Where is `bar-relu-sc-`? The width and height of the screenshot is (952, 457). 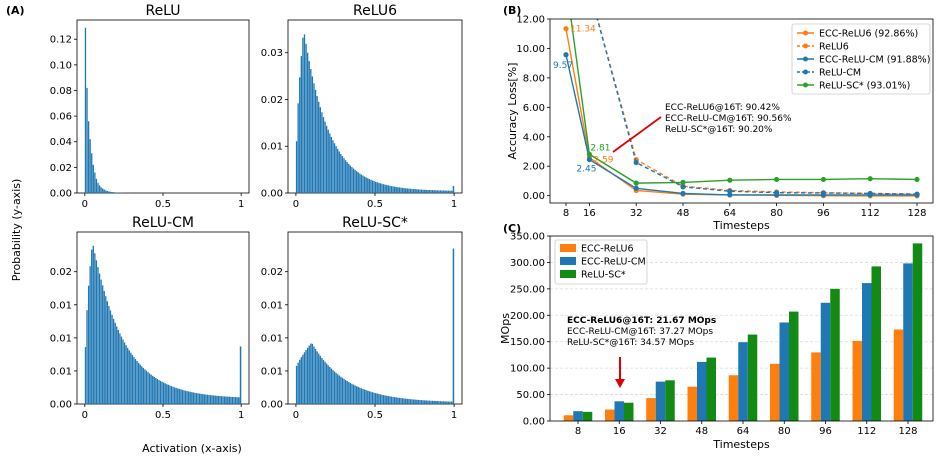
bar-relu-sc- is located at coordinates (670, 400).